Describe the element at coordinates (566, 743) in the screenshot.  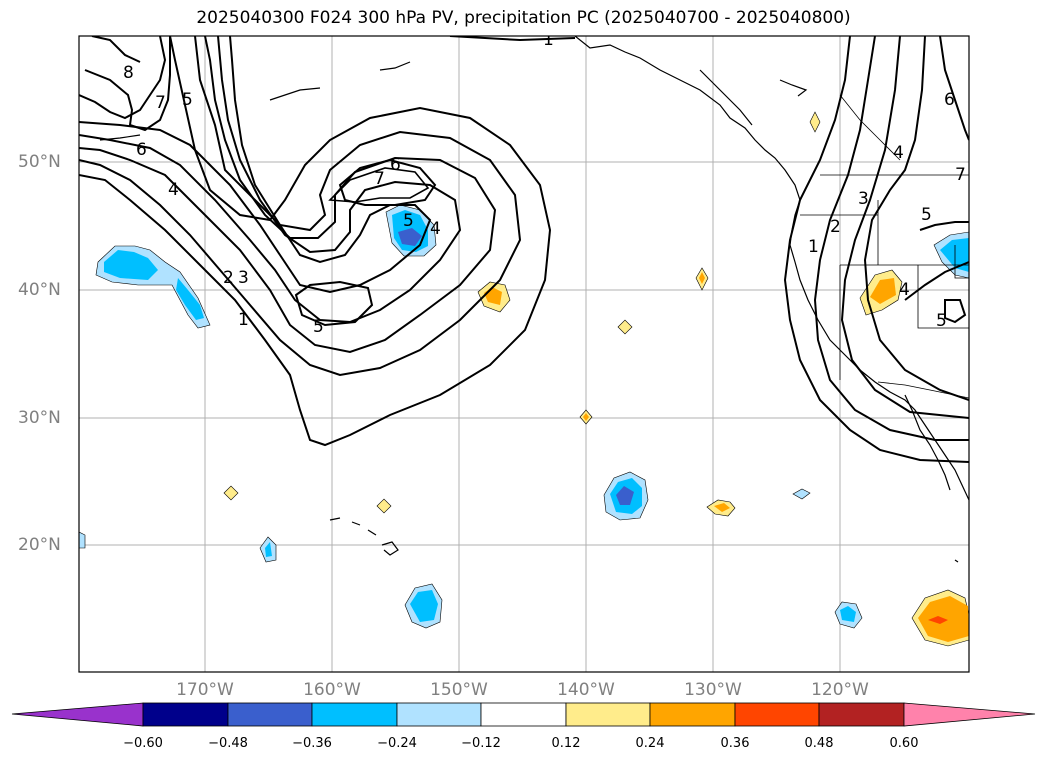
I see `colorbar-tick: 0.12` at that location.